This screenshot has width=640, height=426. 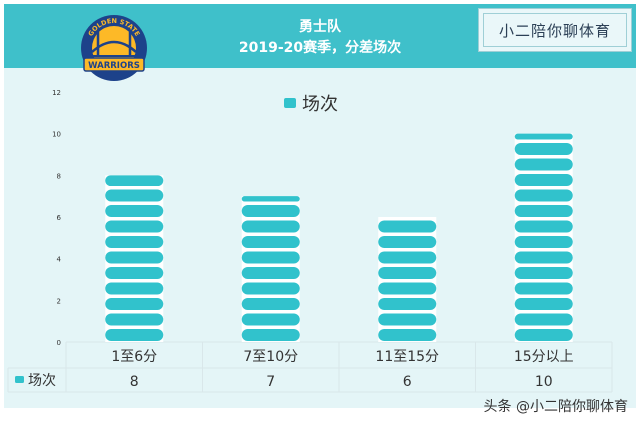 I want to click on y-tick-label: 6, so click(x=59, y=218).